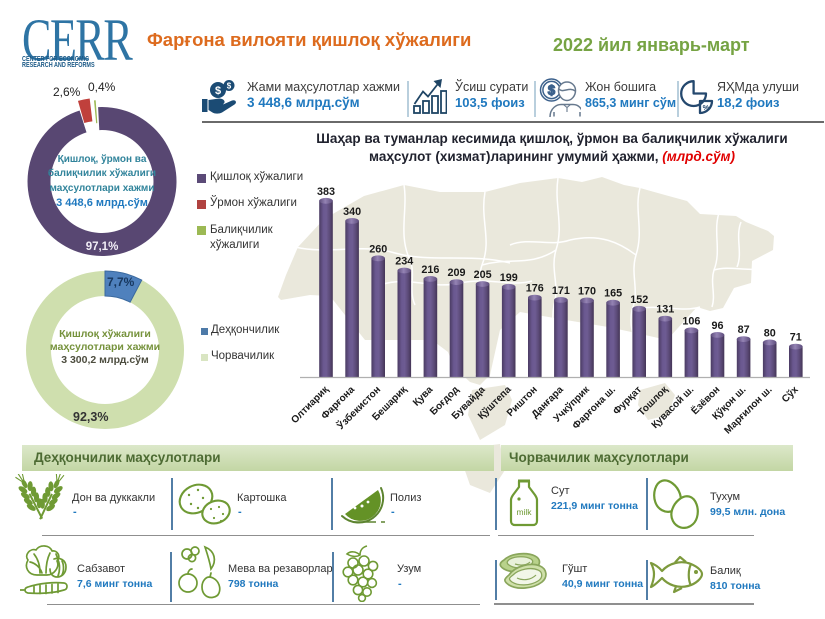 This screenshot has width=825, height=619. What do you see at coordinates (352, 212) in the screenshot?
I see `svg-text: 340` at bounding box center [352, 212].